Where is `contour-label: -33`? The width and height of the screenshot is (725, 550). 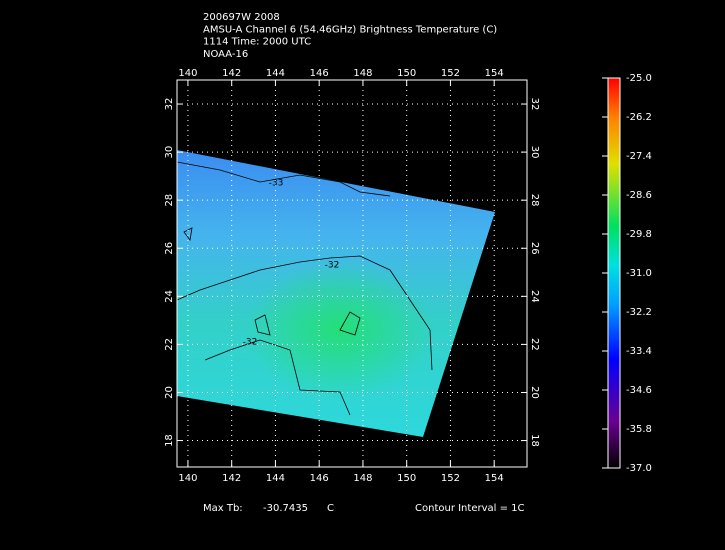 contour-label: -33 is located at coordinates (276, 184).